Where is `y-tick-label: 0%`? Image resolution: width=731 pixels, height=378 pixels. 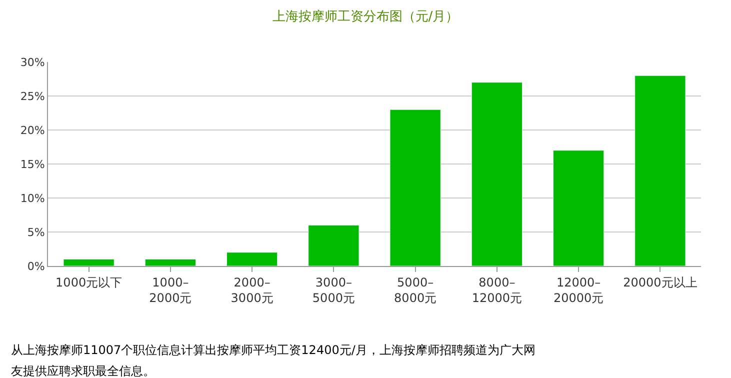
y-tick-label: 0% is located at coordinates (36, 266).